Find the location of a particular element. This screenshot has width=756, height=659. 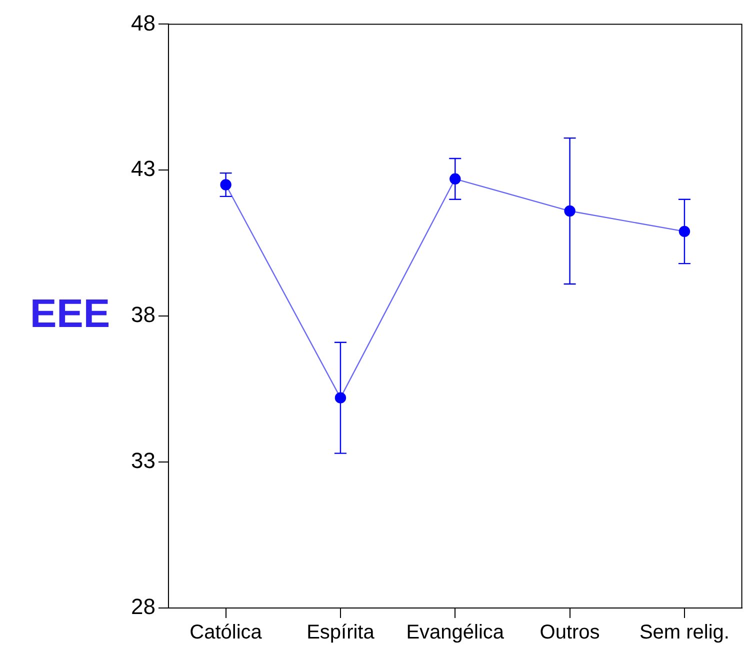

x-tick-label: Outros is located at coordinates (570, 633).